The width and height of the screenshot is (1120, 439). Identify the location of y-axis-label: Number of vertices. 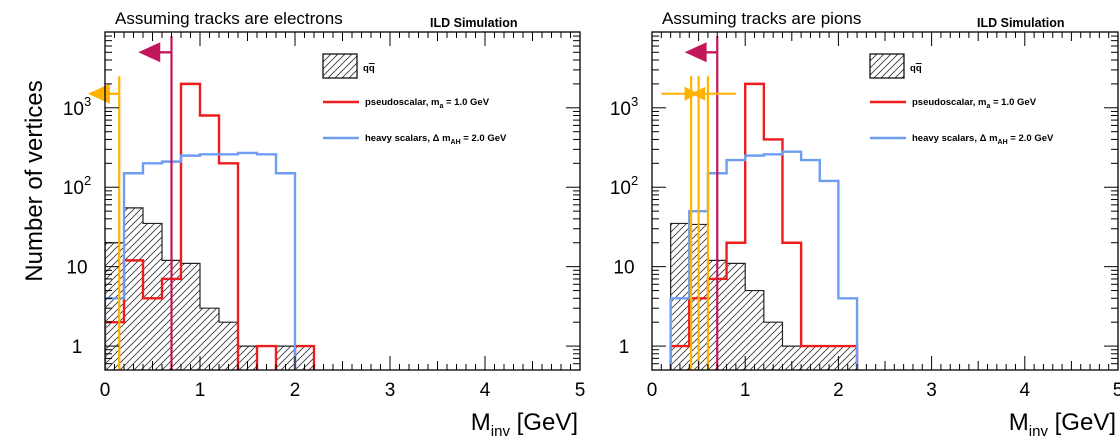
(34, 180).